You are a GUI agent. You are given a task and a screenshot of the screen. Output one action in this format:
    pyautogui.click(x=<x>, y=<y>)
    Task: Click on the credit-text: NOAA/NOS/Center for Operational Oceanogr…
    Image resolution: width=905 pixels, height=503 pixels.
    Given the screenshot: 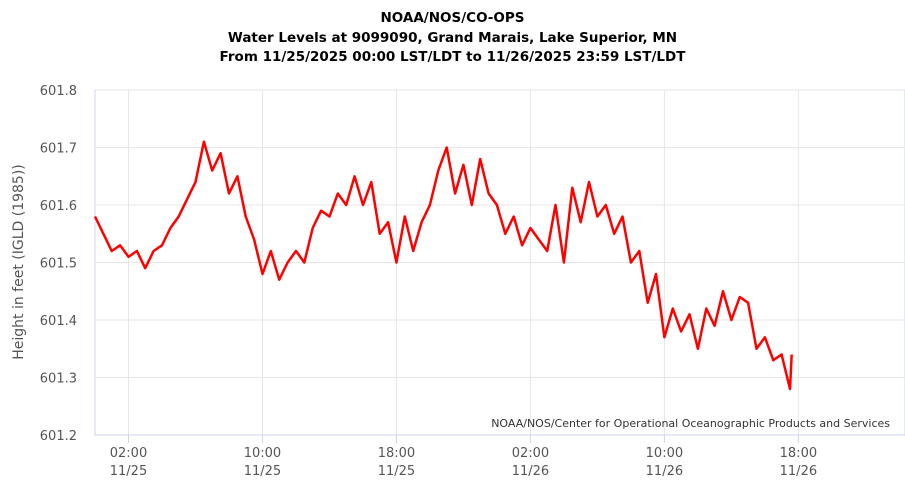 What is the action you would take?
    pyautogui.click(x=690, y=423)
    